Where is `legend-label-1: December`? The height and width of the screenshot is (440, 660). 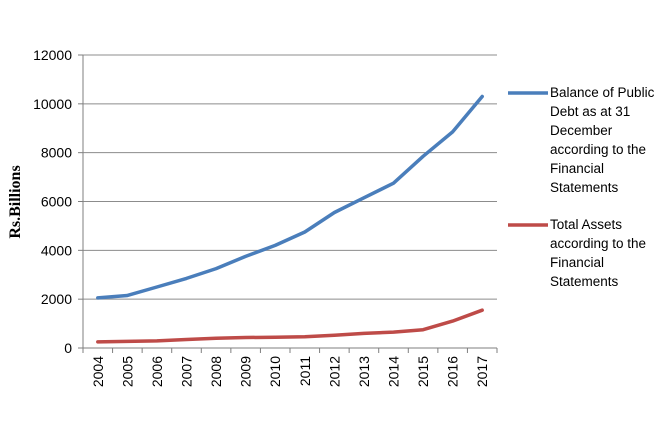 legend-label-1: December is located at coordinates (581, 130).